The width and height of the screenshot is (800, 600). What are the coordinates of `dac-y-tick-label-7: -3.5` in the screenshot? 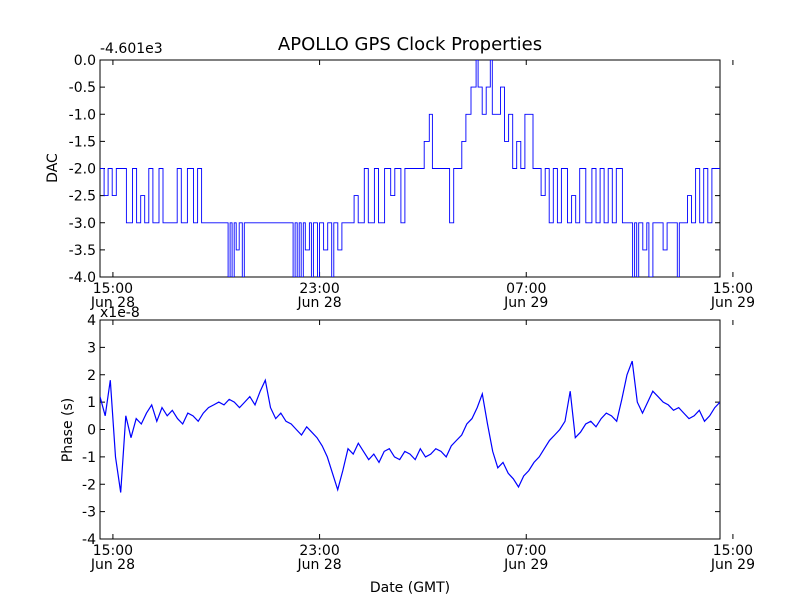 It's located at (82, 251).